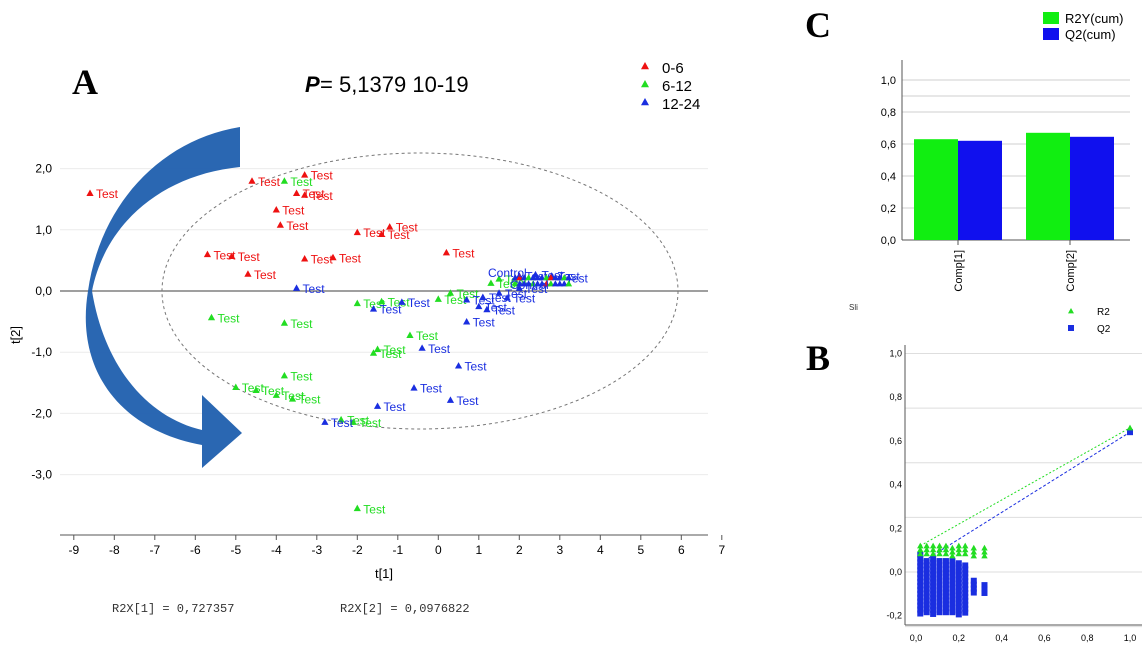 This screenshot has width=1142, height=646. What do you see at coordinates (888, 145) in the screenshot?
I see `y-tick-label: 0,6` at bounding box center [888, 145].